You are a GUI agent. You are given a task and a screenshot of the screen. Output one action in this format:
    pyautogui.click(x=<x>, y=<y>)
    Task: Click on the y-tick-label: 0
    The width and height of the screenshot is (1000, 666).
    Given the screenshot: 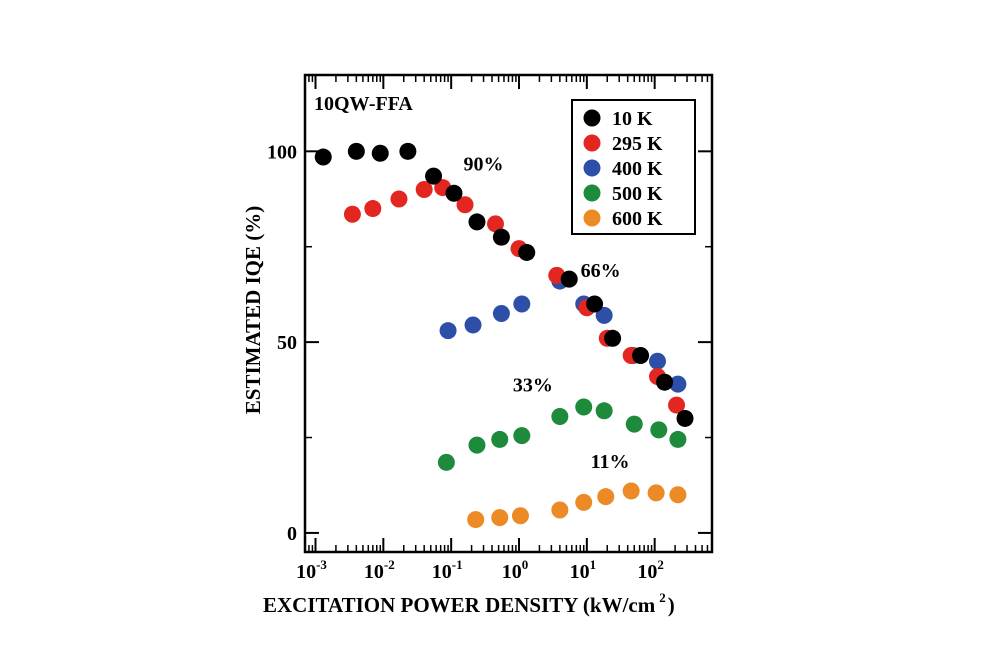 What is the action you would take?
    pyautogui.click(x=292, y=534)
    